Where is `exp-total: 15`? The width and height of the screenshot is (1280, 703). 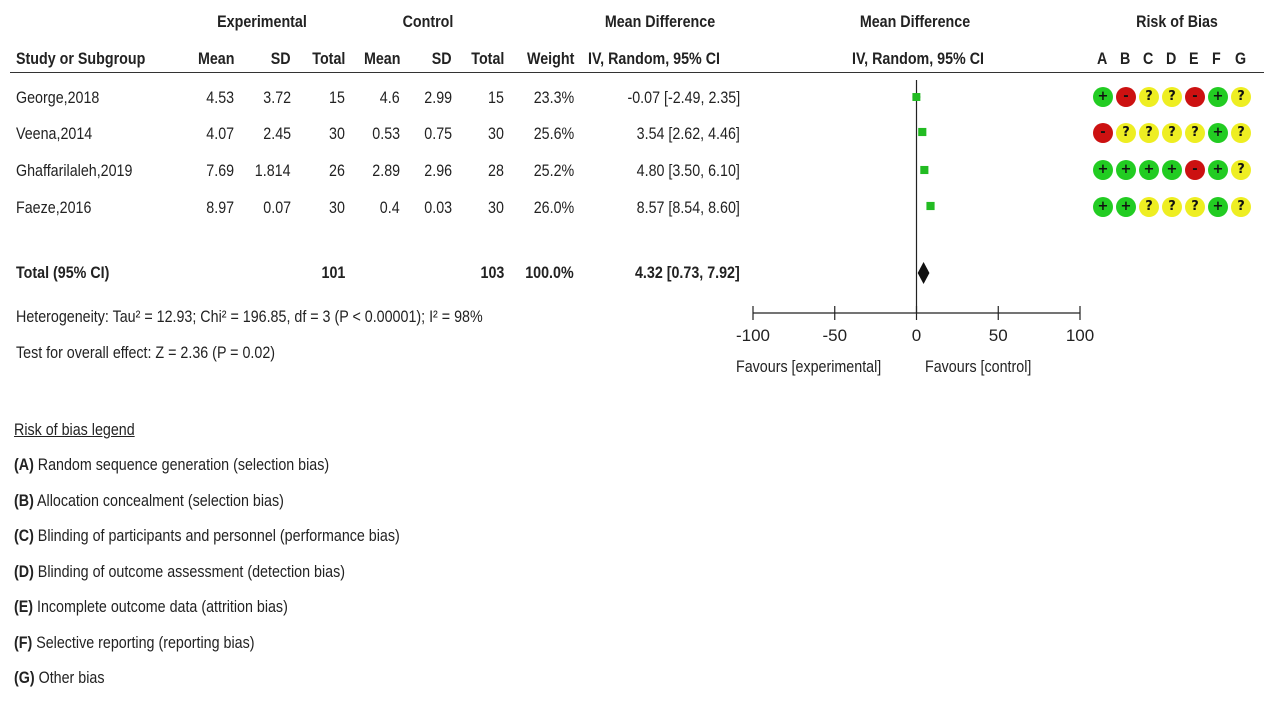
exp-total: 15 is located at coordinates (337, 97).